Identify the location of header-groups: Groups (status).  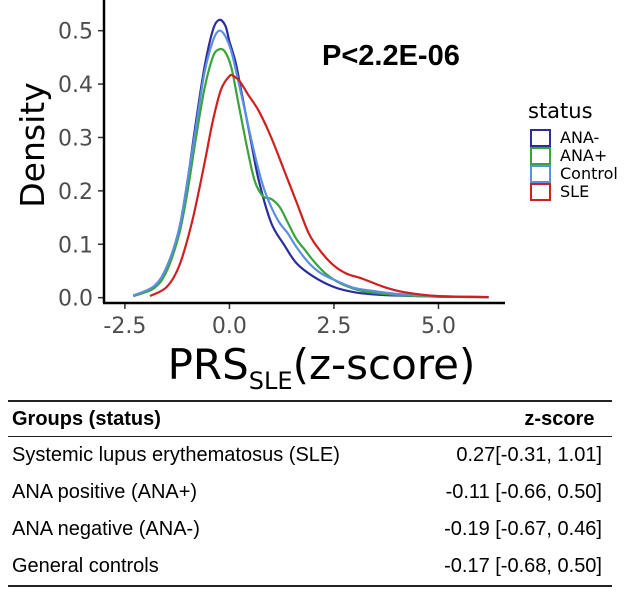
(199, 418).